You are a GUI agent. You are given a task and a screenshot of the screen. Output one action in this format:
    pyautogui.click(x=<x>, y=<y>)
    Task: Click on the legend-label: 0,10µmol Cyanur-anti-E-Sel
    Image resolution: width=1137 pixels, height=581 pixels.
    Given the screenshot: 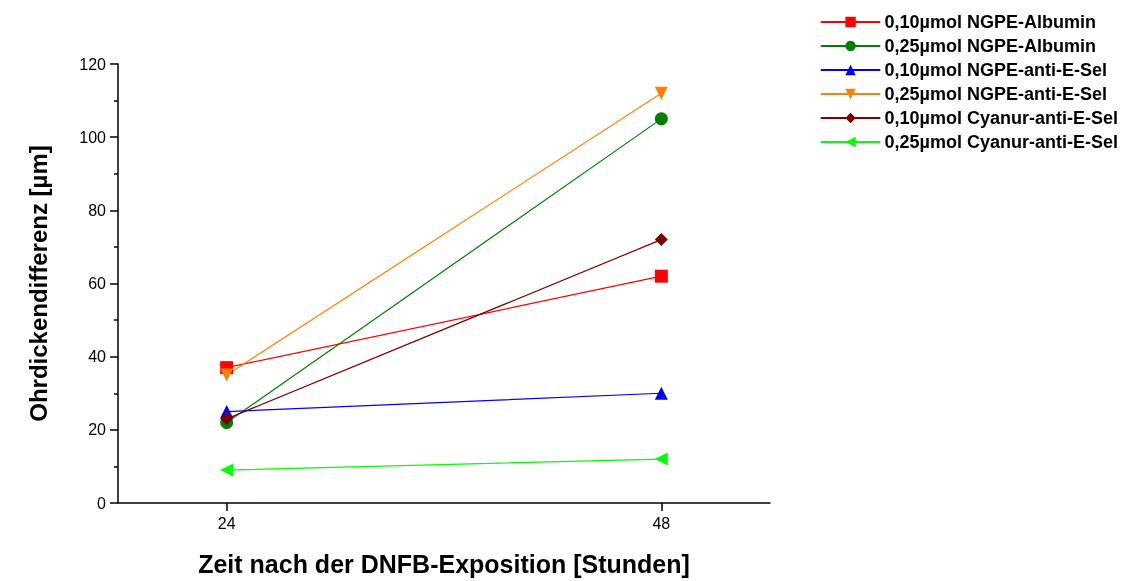 What is the action you would take?
    pyautogui.click(x=1001, y=118)
    